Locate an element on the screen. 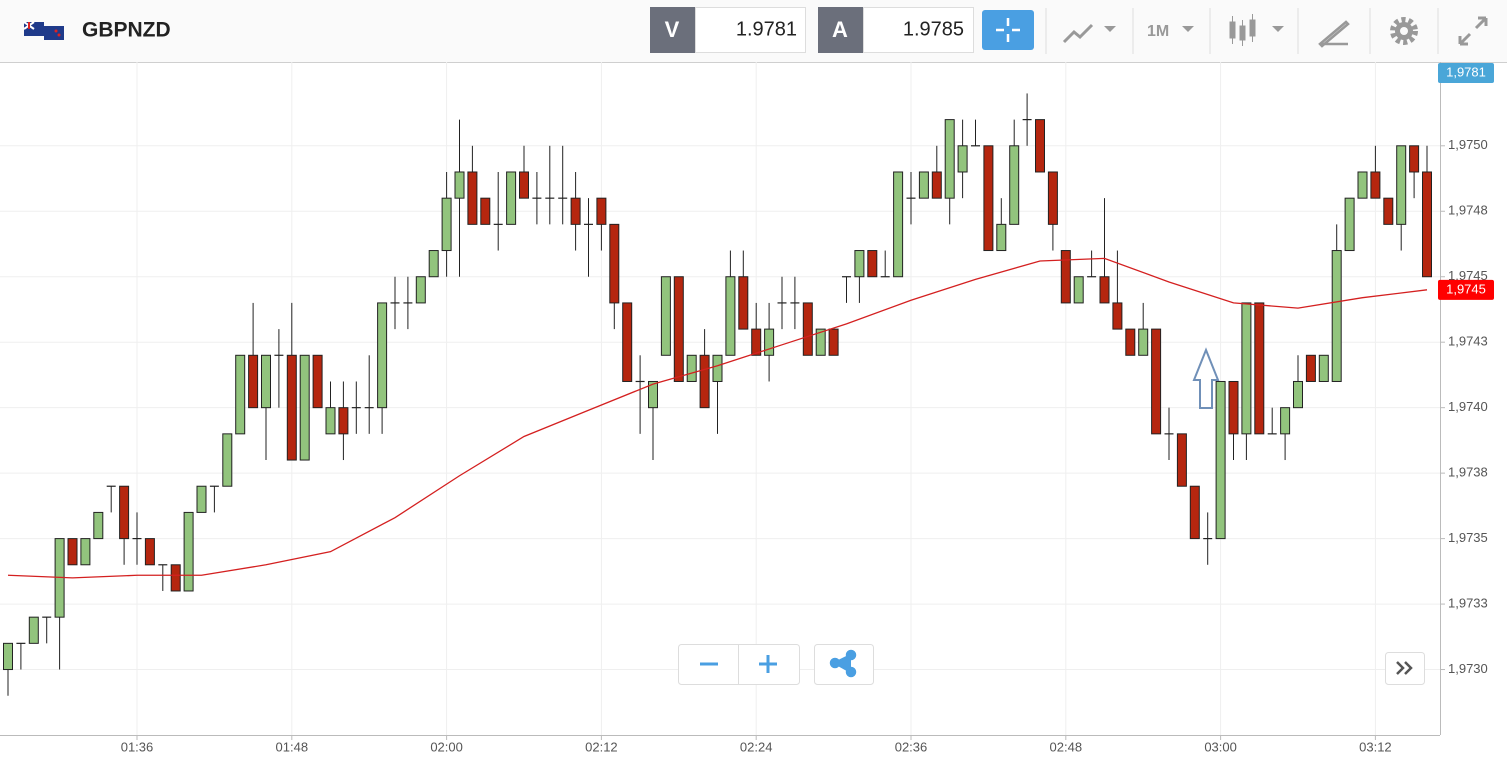  bid-price: 1.9781 is located at coordinates (766, 29).